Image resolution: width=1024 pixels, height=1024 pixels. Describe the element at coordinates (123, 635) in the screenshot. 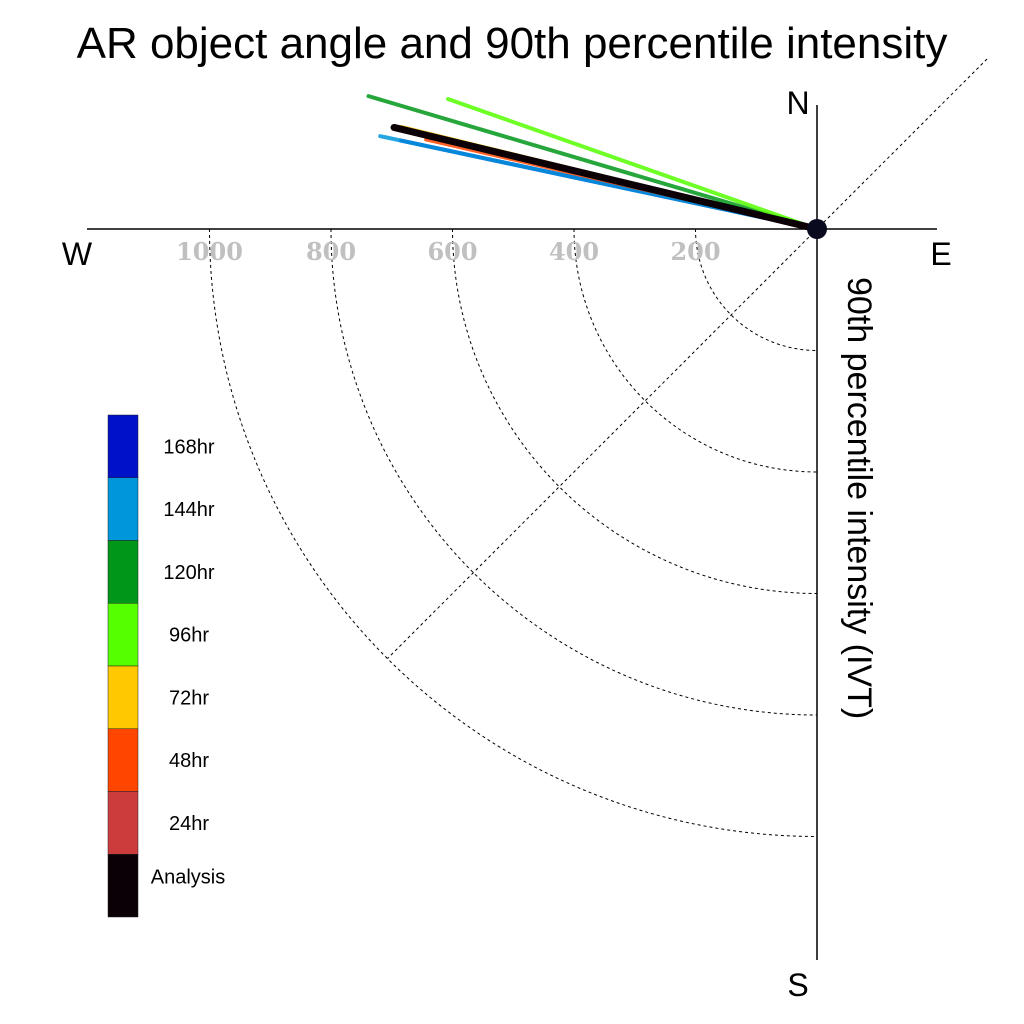

I see `legend-swatch-96hr` at that location.